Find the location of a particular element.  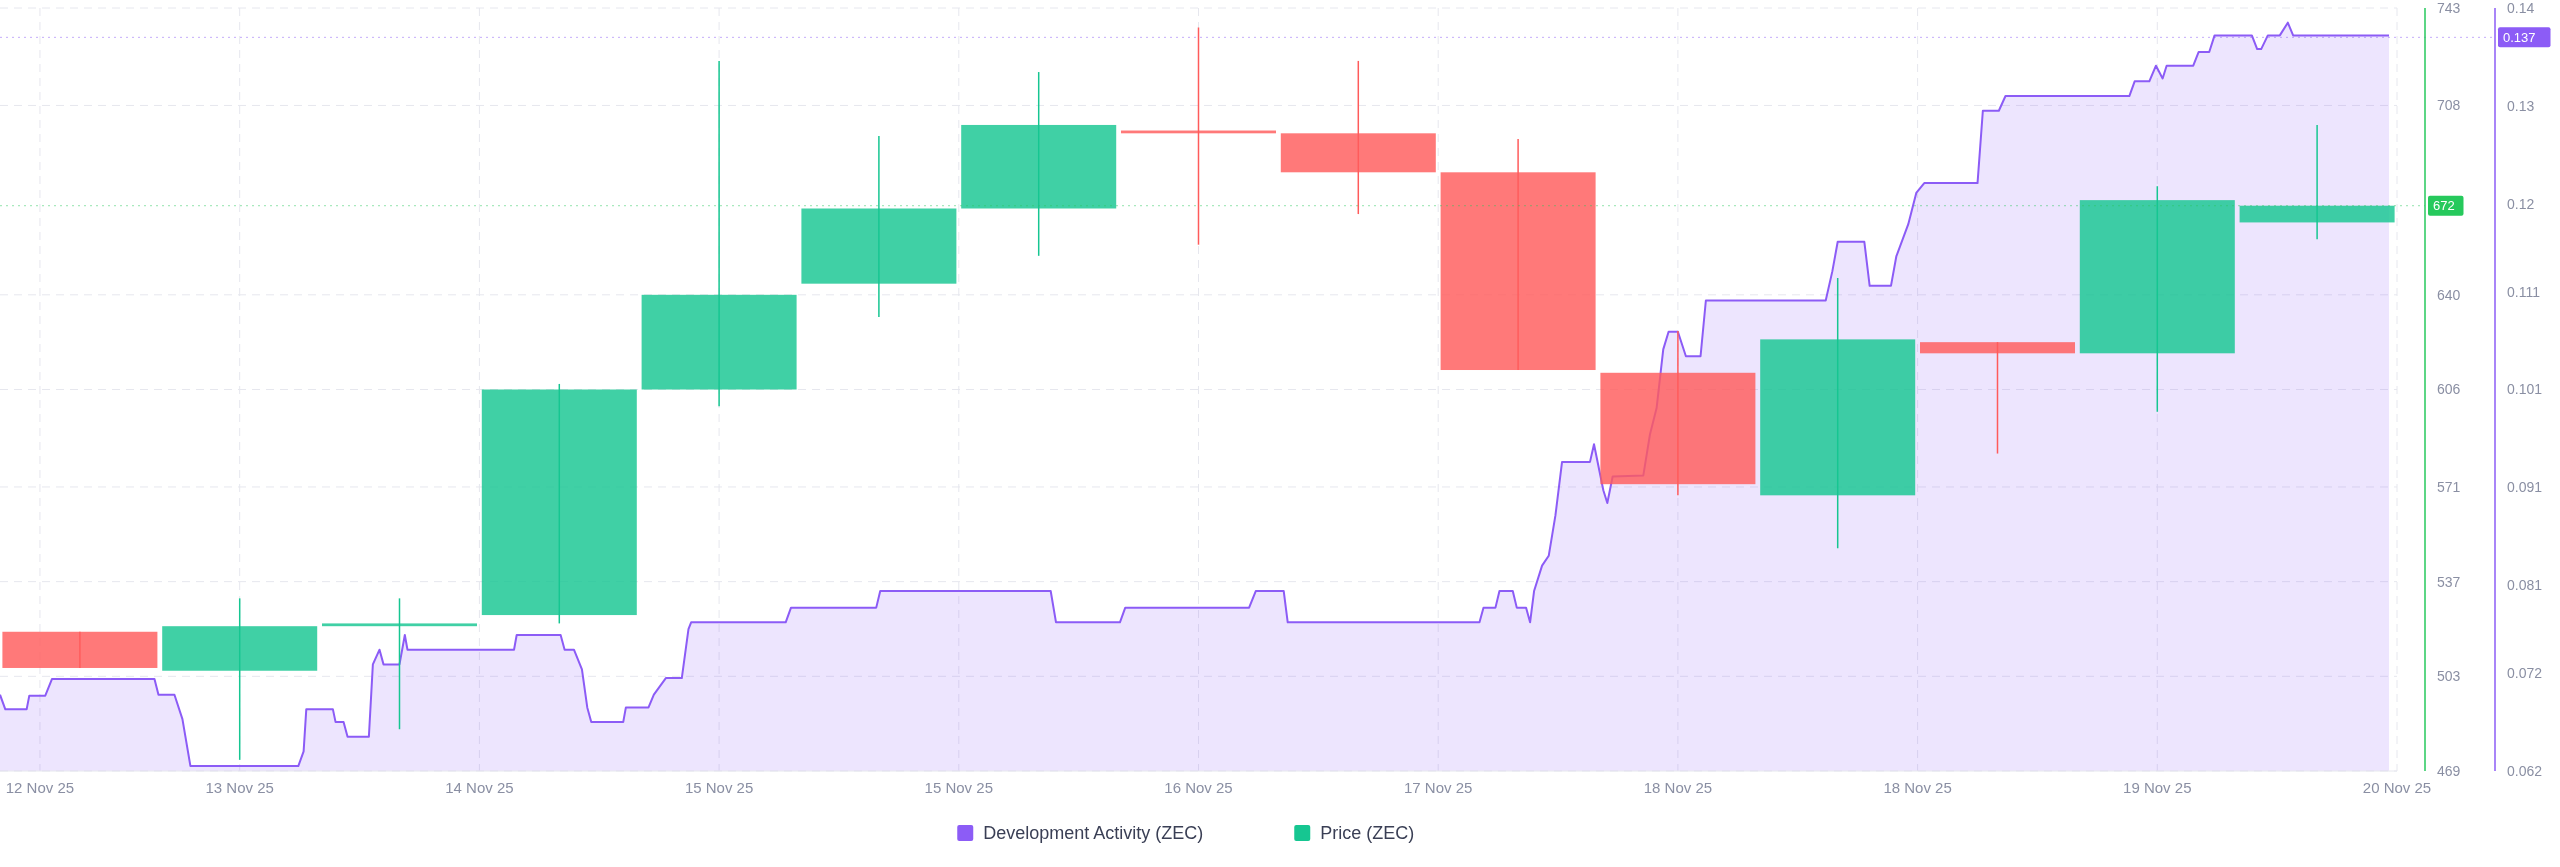

y-tick-label: 743 is located at coordinates (2449, 8).